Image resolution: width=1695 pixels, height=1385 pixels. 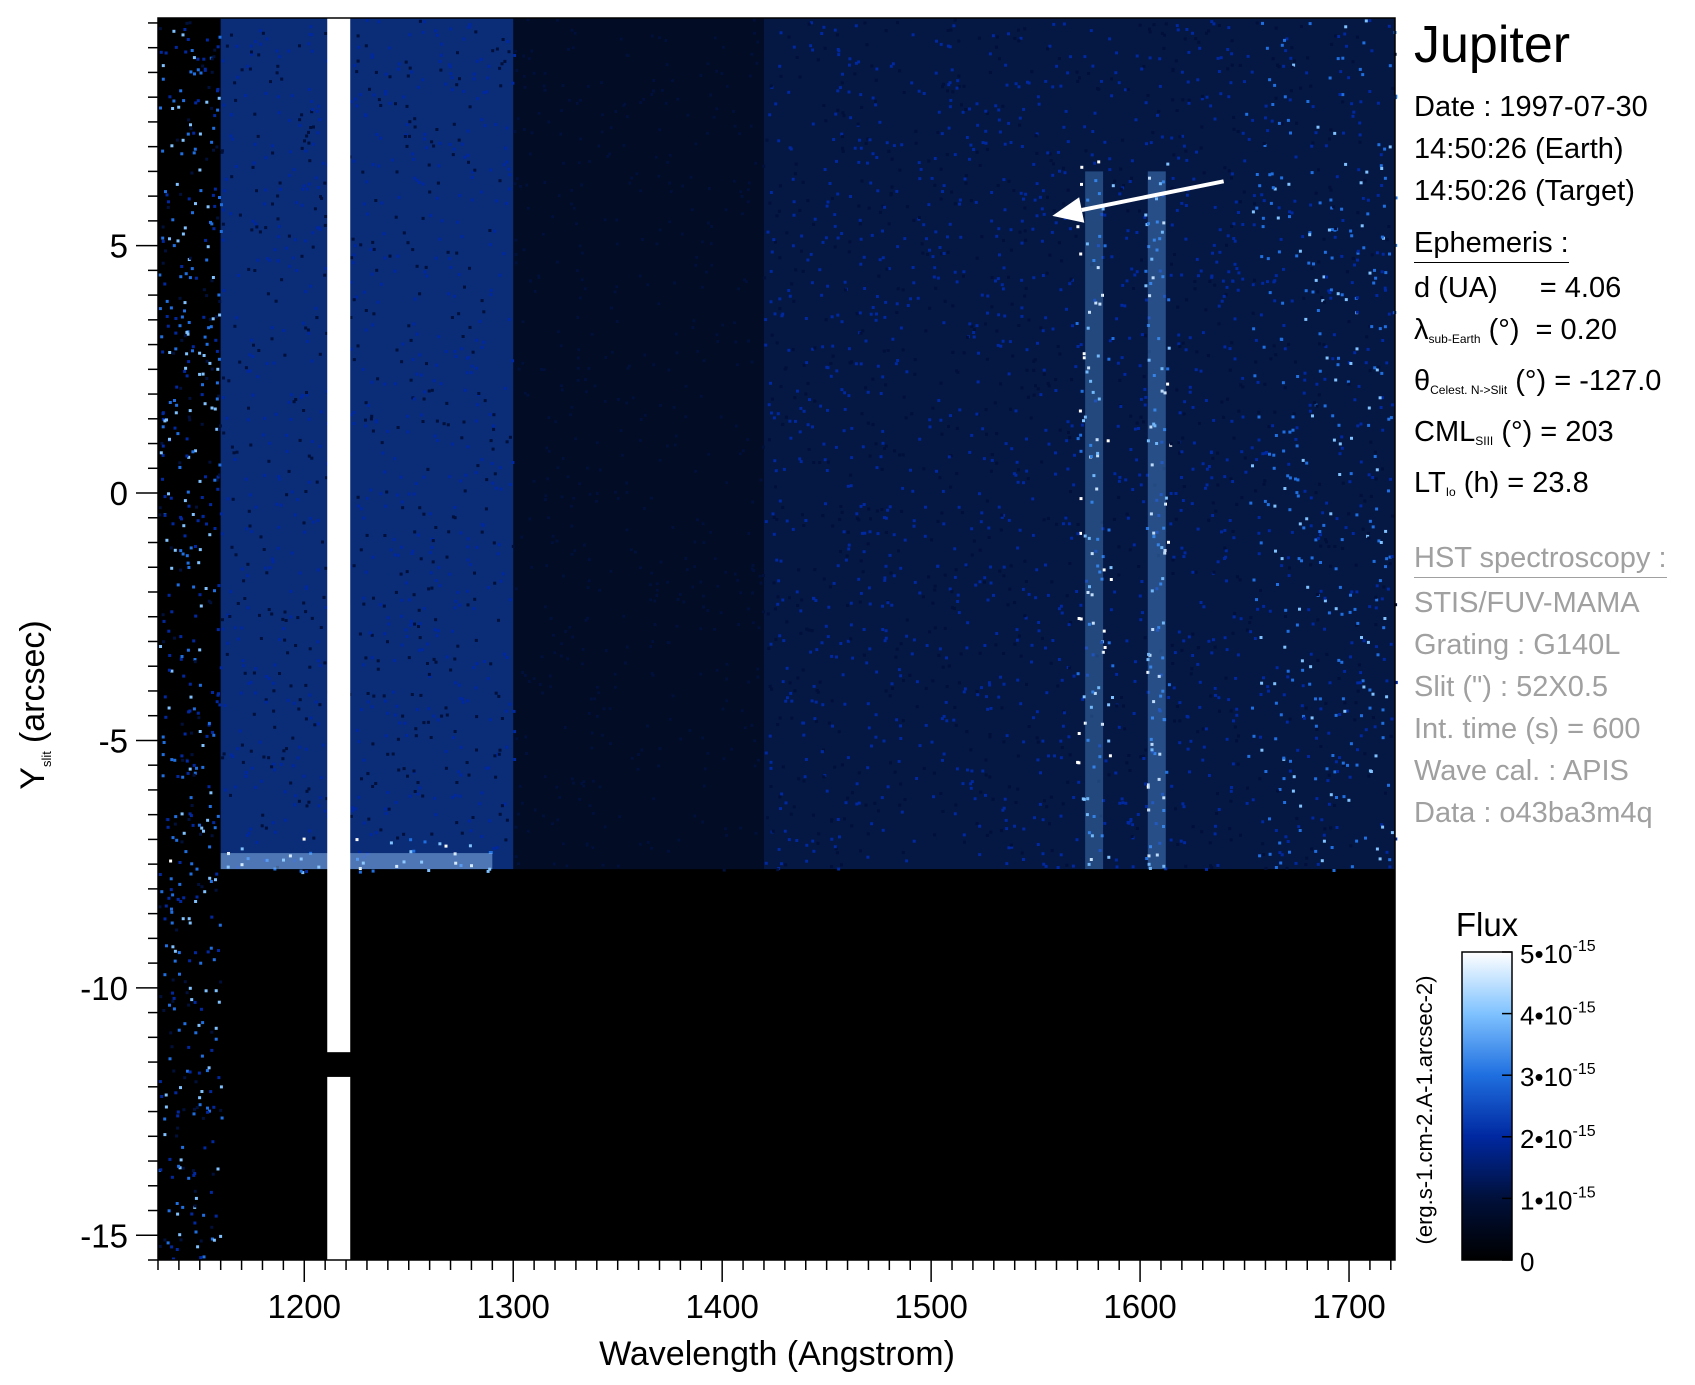 What do you see at coordinates (34, 704) in the screenshot?
I see `y-axis-label: Yslit(arcsec)` at bounding box center [34, 704].